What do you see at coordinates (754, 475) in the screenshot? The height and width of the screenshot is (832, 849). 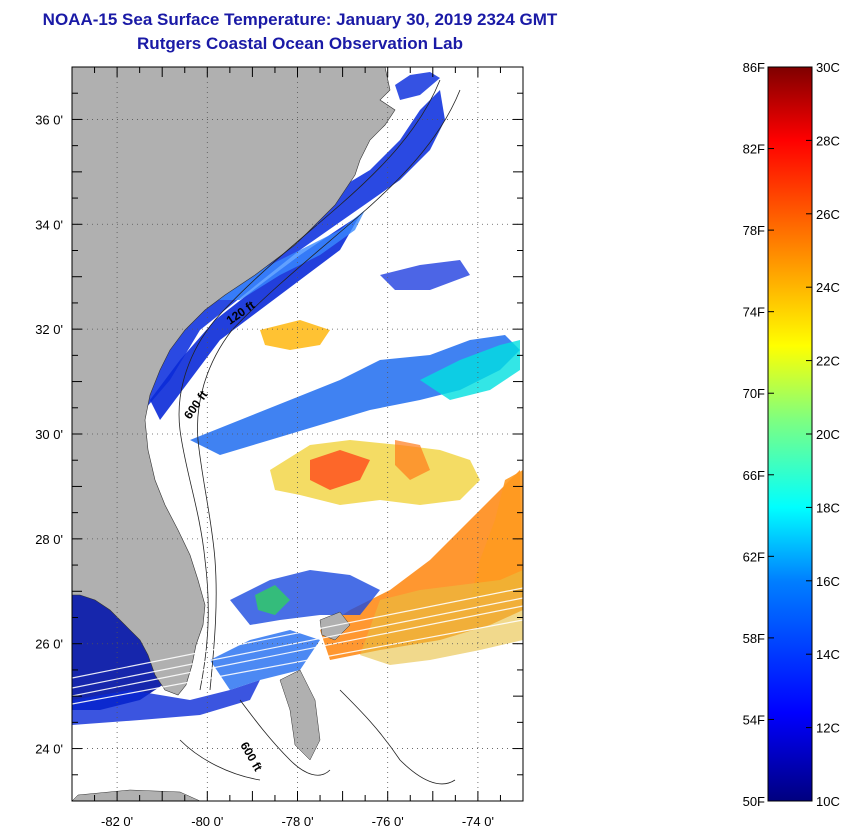 I see `colorbar-f-label: 66F` at bounding box center [754, 475].